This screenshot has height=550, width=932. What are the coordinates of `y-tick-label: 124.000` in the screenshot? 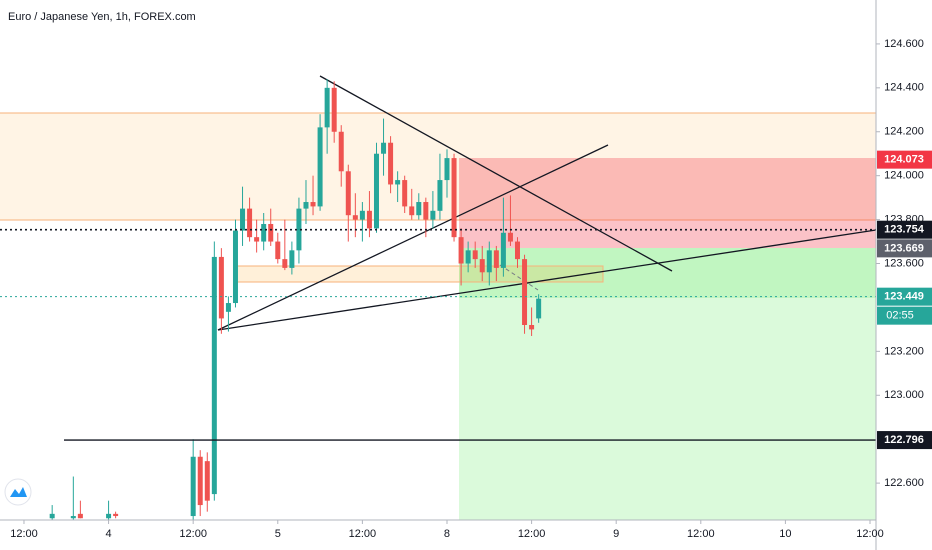 It's located at (904, 176).